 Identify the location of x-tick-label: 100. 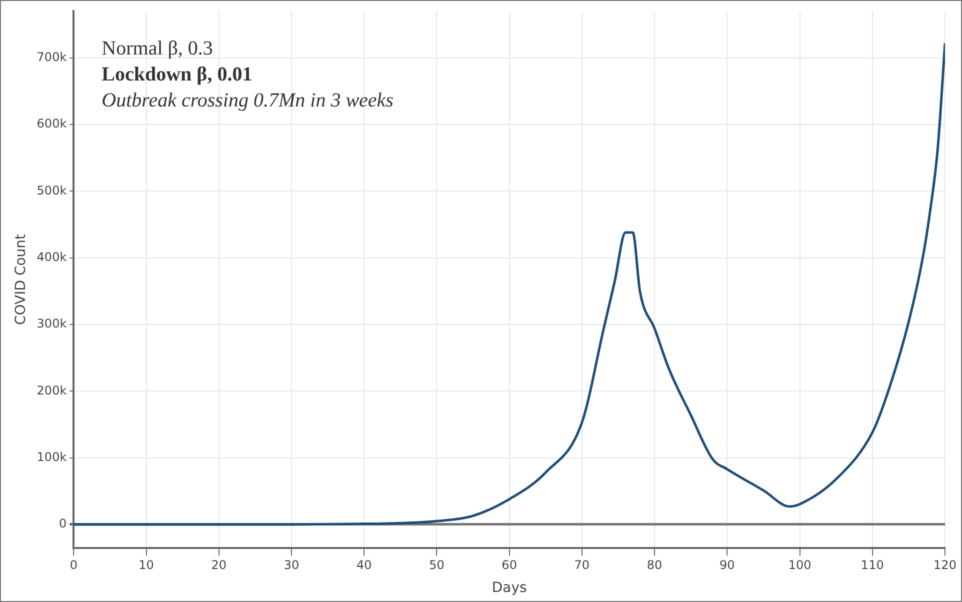
(800, 565).